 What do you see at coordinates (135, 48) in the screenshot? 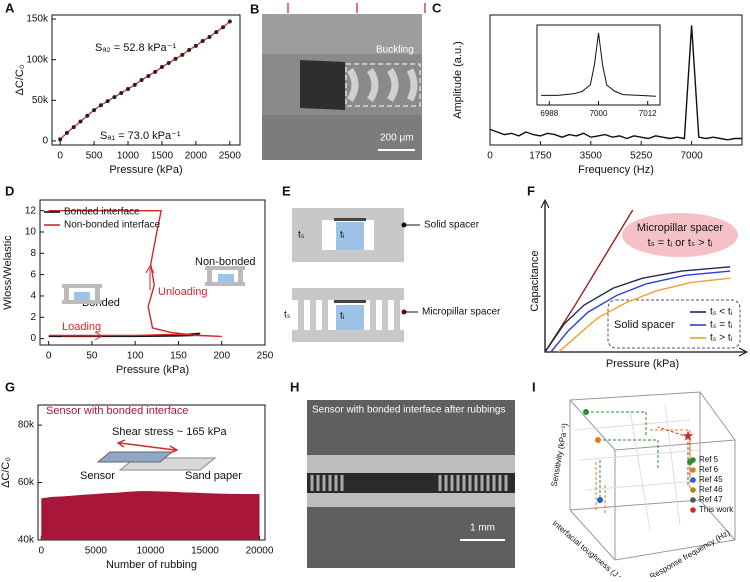
I see `annotation: Sₐ₂ = 52.8 kPa⁻¹` at bounding box center [135, 48].